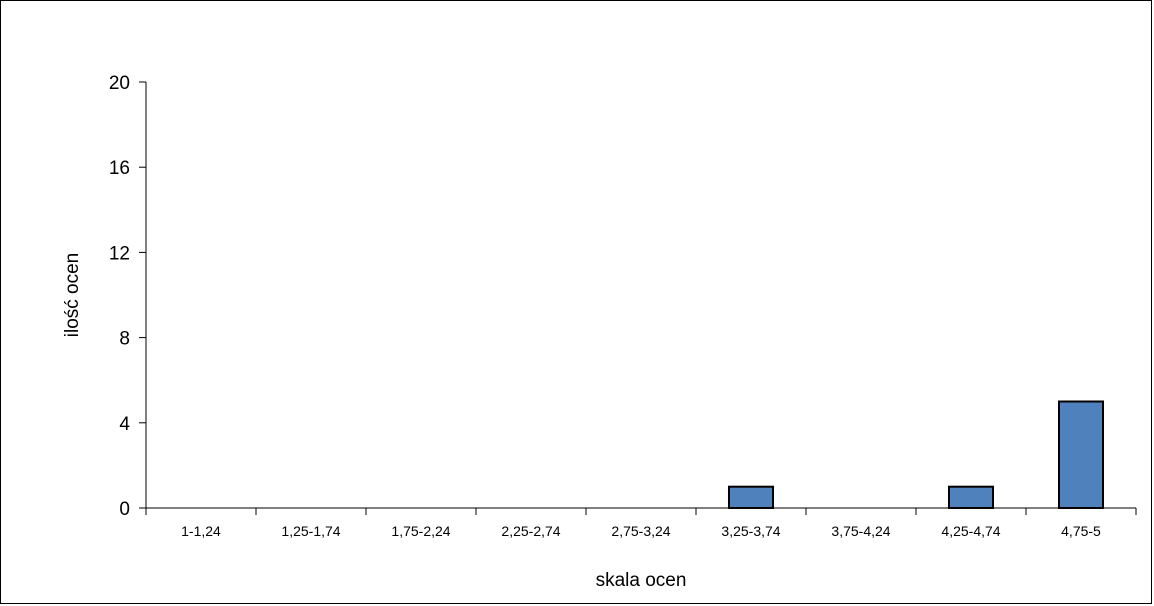 The image size is (1154, 606). I want to click on x-tick-label: 3,75-4,24, so click(860, 531).